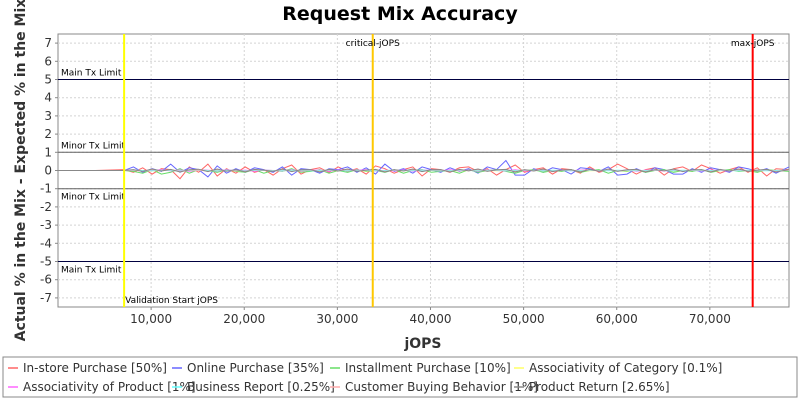 The width and height of the screenshot is (800, 400). Describe the element at coordinates (441, 387) in the screenshot. I see `legend-label: Customer Buying Behavior [1%]` at that location.